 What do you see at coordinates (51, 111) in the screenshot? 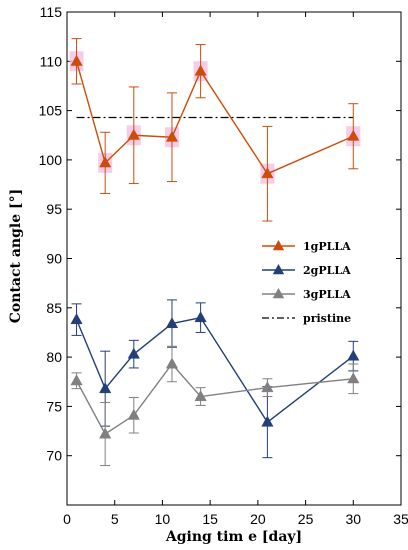
I see `y-tick-label: 105` at bounding box center [51, 111].